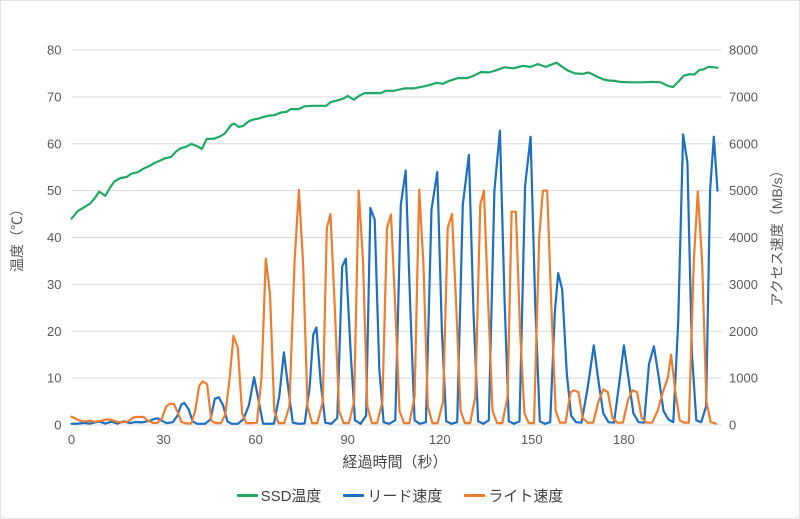 This screenshot has width=800, height=519. I want to click on x-tick-label: 90, so click(347, 439).